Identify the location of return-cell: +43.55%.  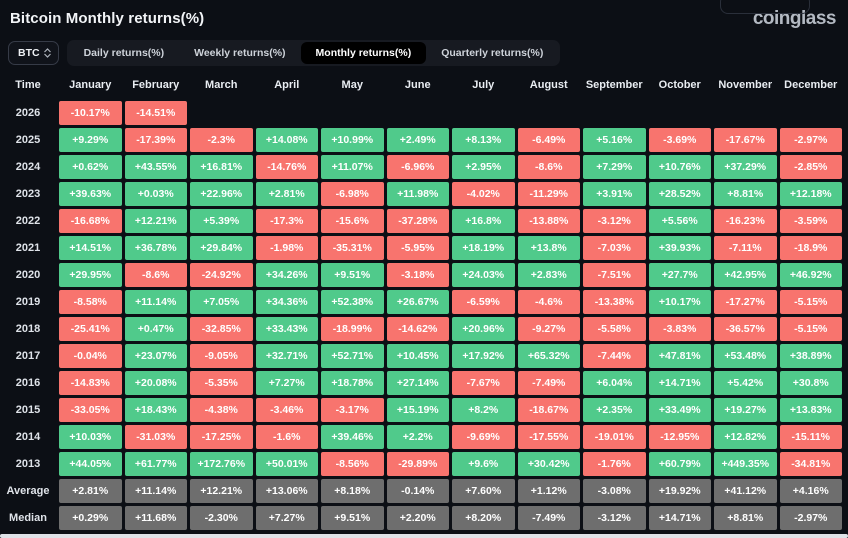
(155, 167).